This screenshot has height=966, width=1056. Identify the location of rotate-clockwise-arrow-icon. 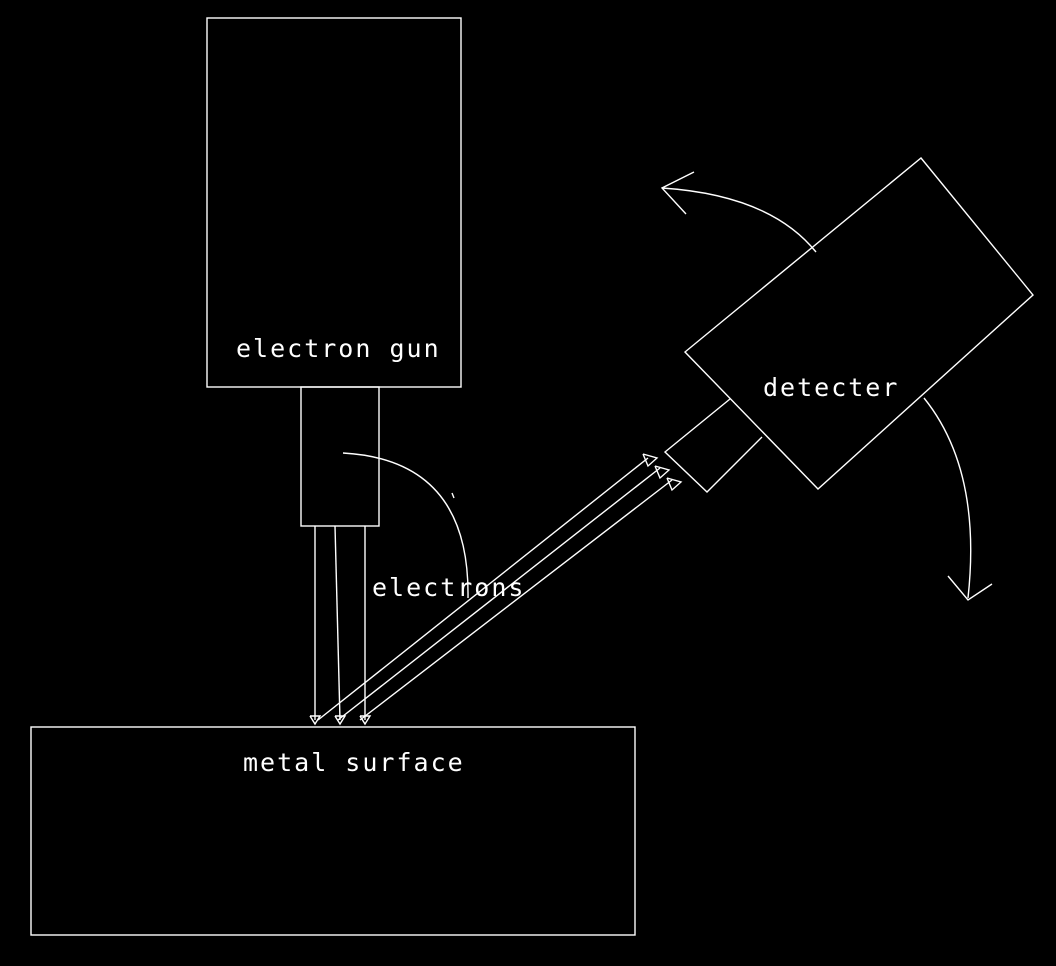
(958, 499).